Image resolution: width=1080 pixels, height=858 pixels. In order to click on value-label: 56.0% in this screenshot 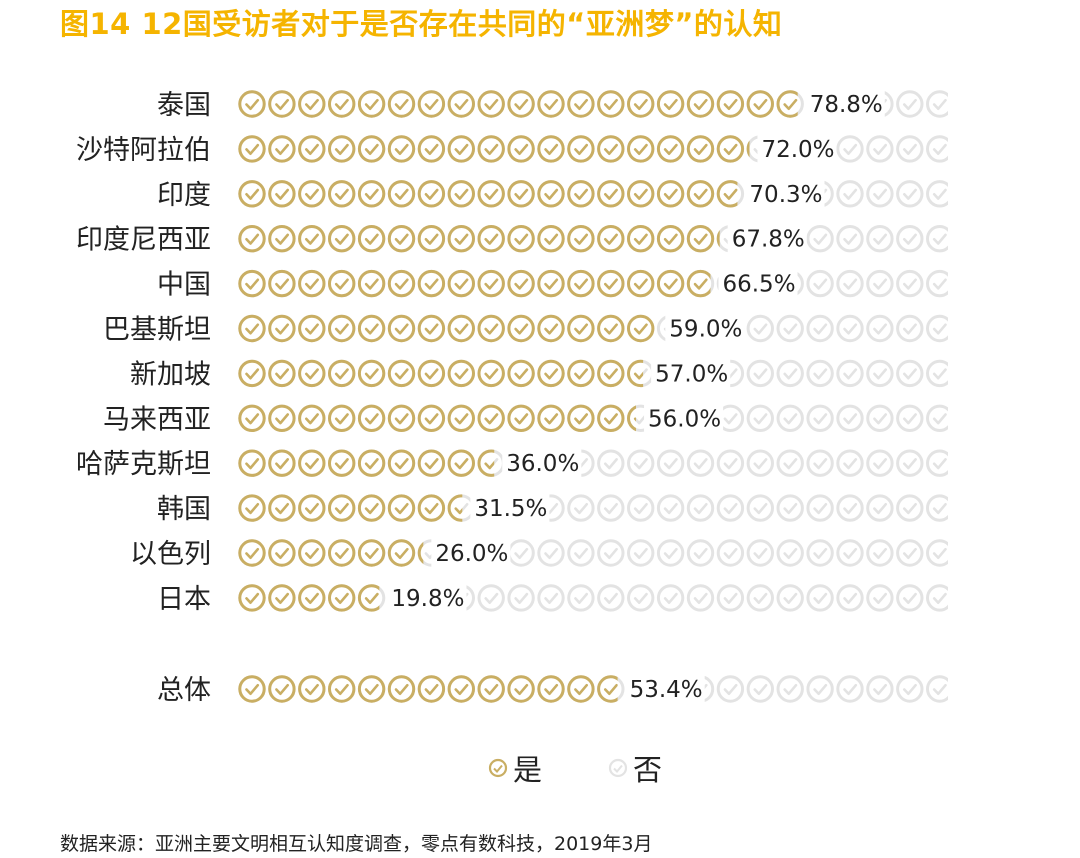, I will do `click(684, 419)`.